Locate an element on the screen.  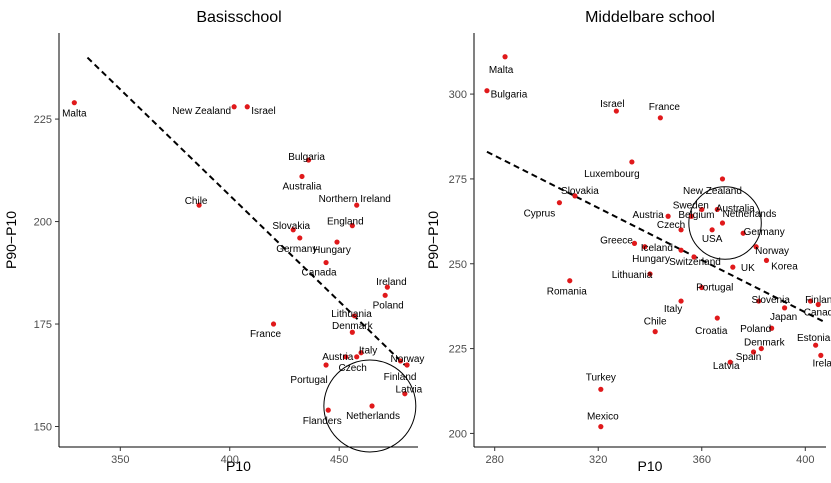
point-label: Korea is located at coordinates (784, 266).